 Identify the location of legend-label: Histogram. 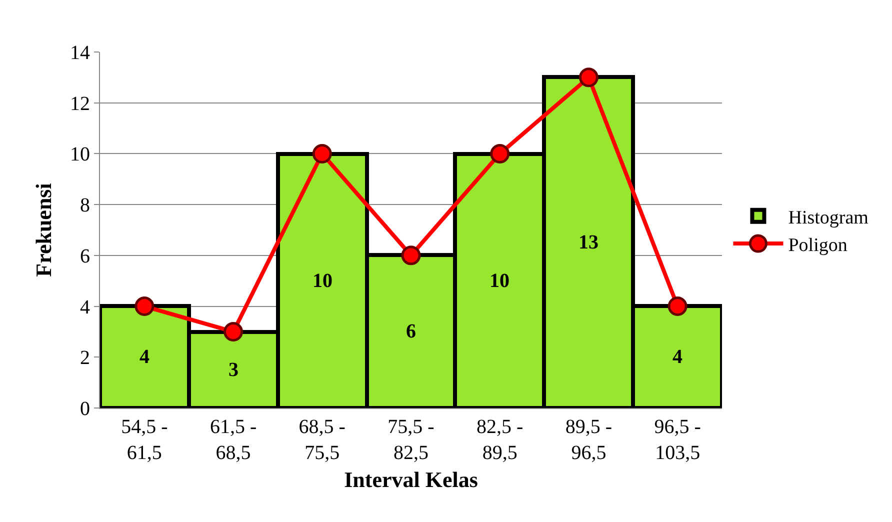
(828, 217).